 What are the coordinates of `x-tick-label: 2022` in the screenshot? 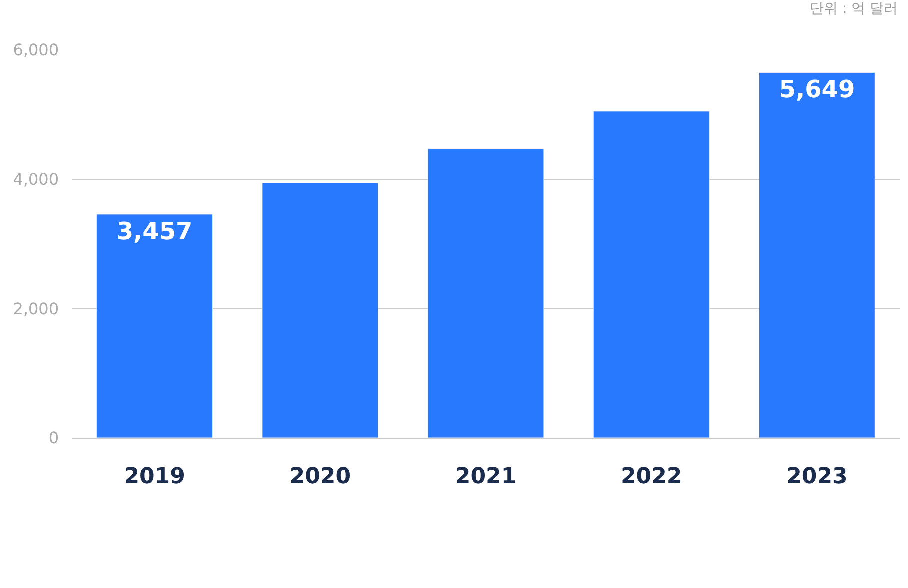 It's located at (651, 477).